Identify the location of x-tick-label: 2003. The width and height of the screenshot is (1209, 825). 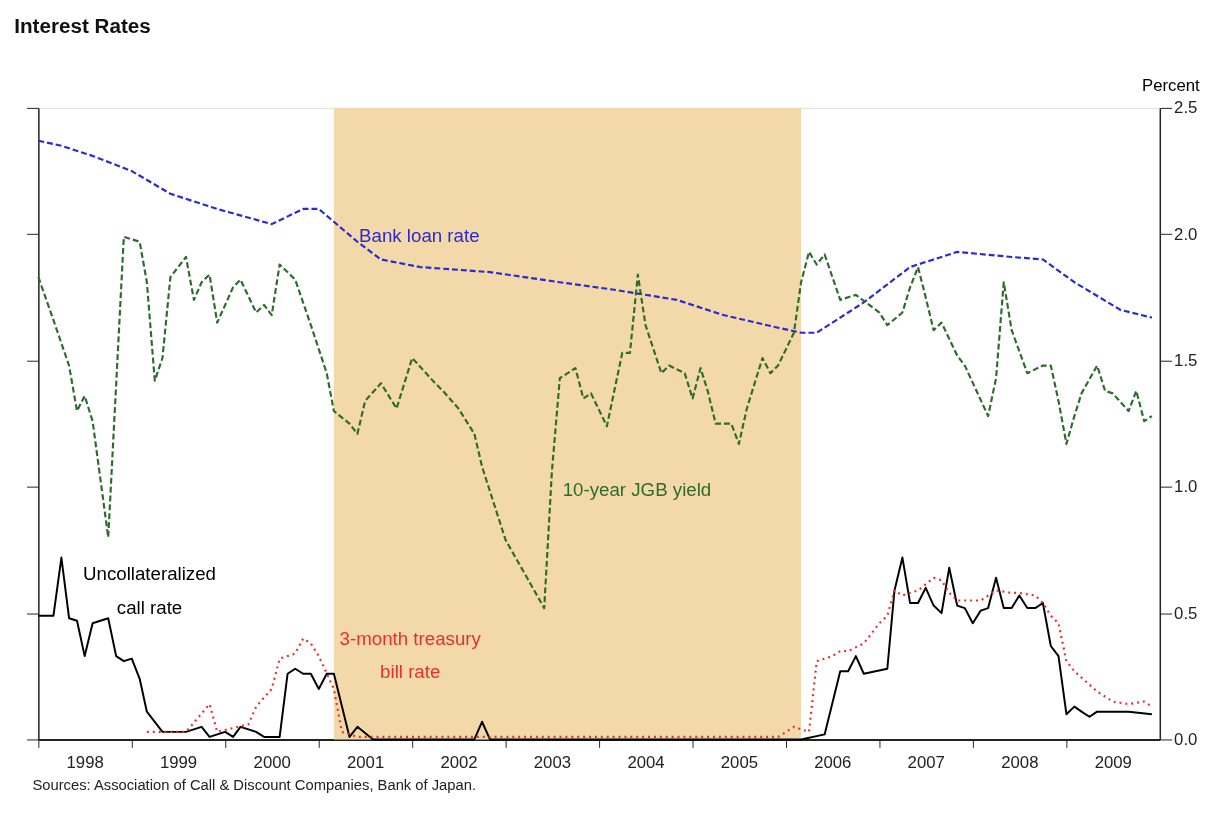
(552, 763).